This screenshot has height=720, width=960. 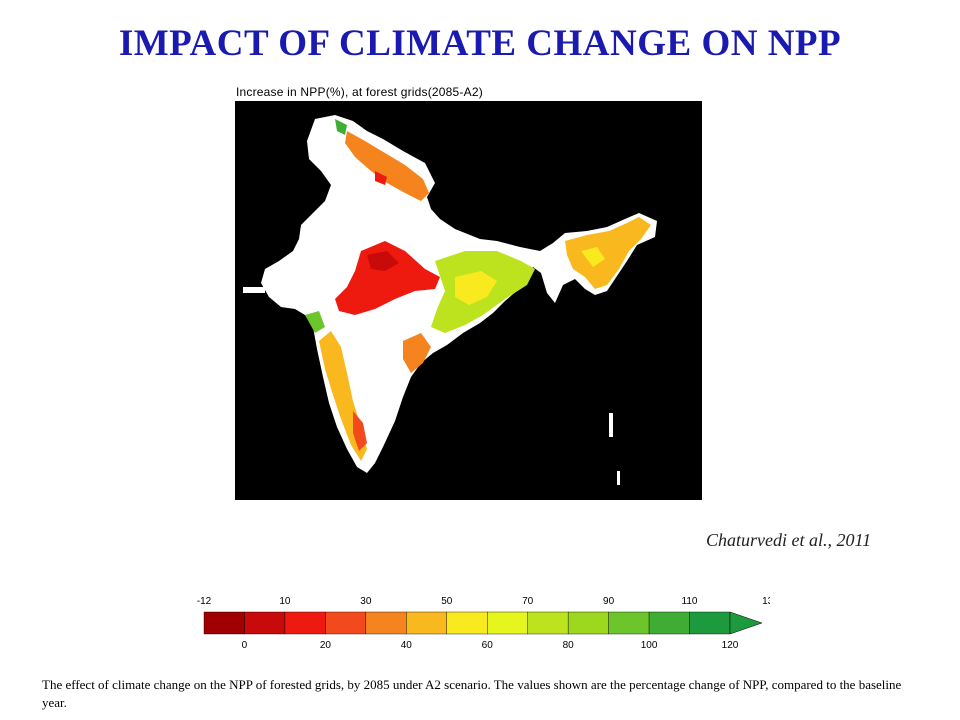 I want to click on legend-bottom-label: 20, so click(x=326, y=645).